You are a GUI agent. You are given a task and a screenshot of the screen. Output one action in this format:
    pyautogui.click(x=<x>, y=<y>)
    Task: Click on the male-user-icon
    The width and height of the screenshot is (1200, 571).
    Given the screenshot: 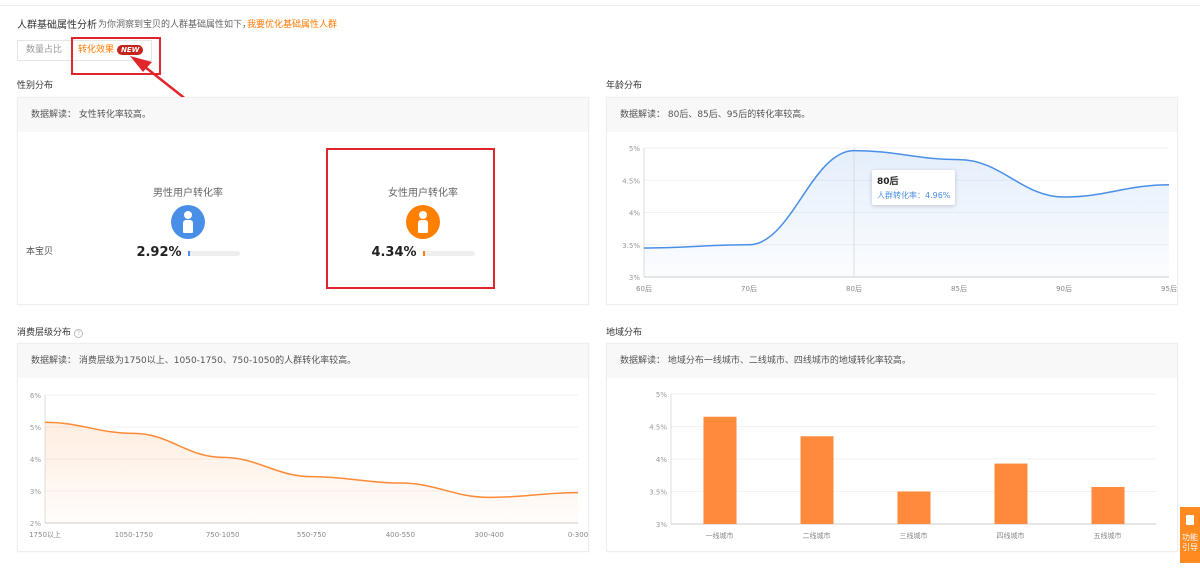 What is the action you would take?
    pyautogui.click(x=188, y=222)
    